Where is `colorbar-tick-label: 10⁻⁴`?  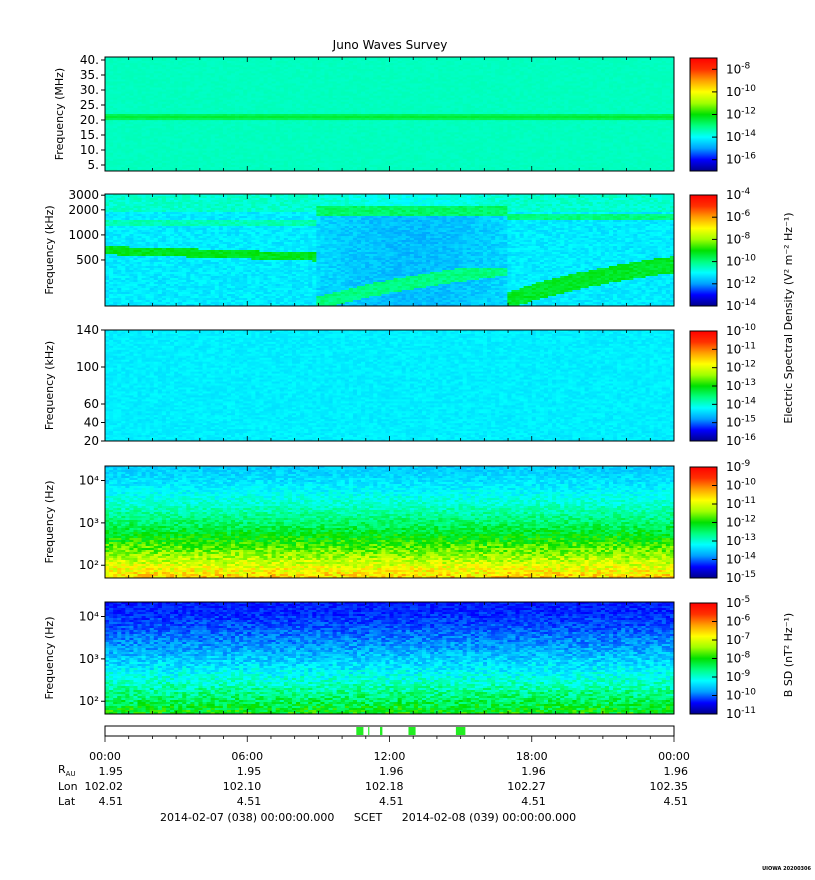
colorbar-tick-label: 10⁻⁴ is located at coordinates (738, 194).